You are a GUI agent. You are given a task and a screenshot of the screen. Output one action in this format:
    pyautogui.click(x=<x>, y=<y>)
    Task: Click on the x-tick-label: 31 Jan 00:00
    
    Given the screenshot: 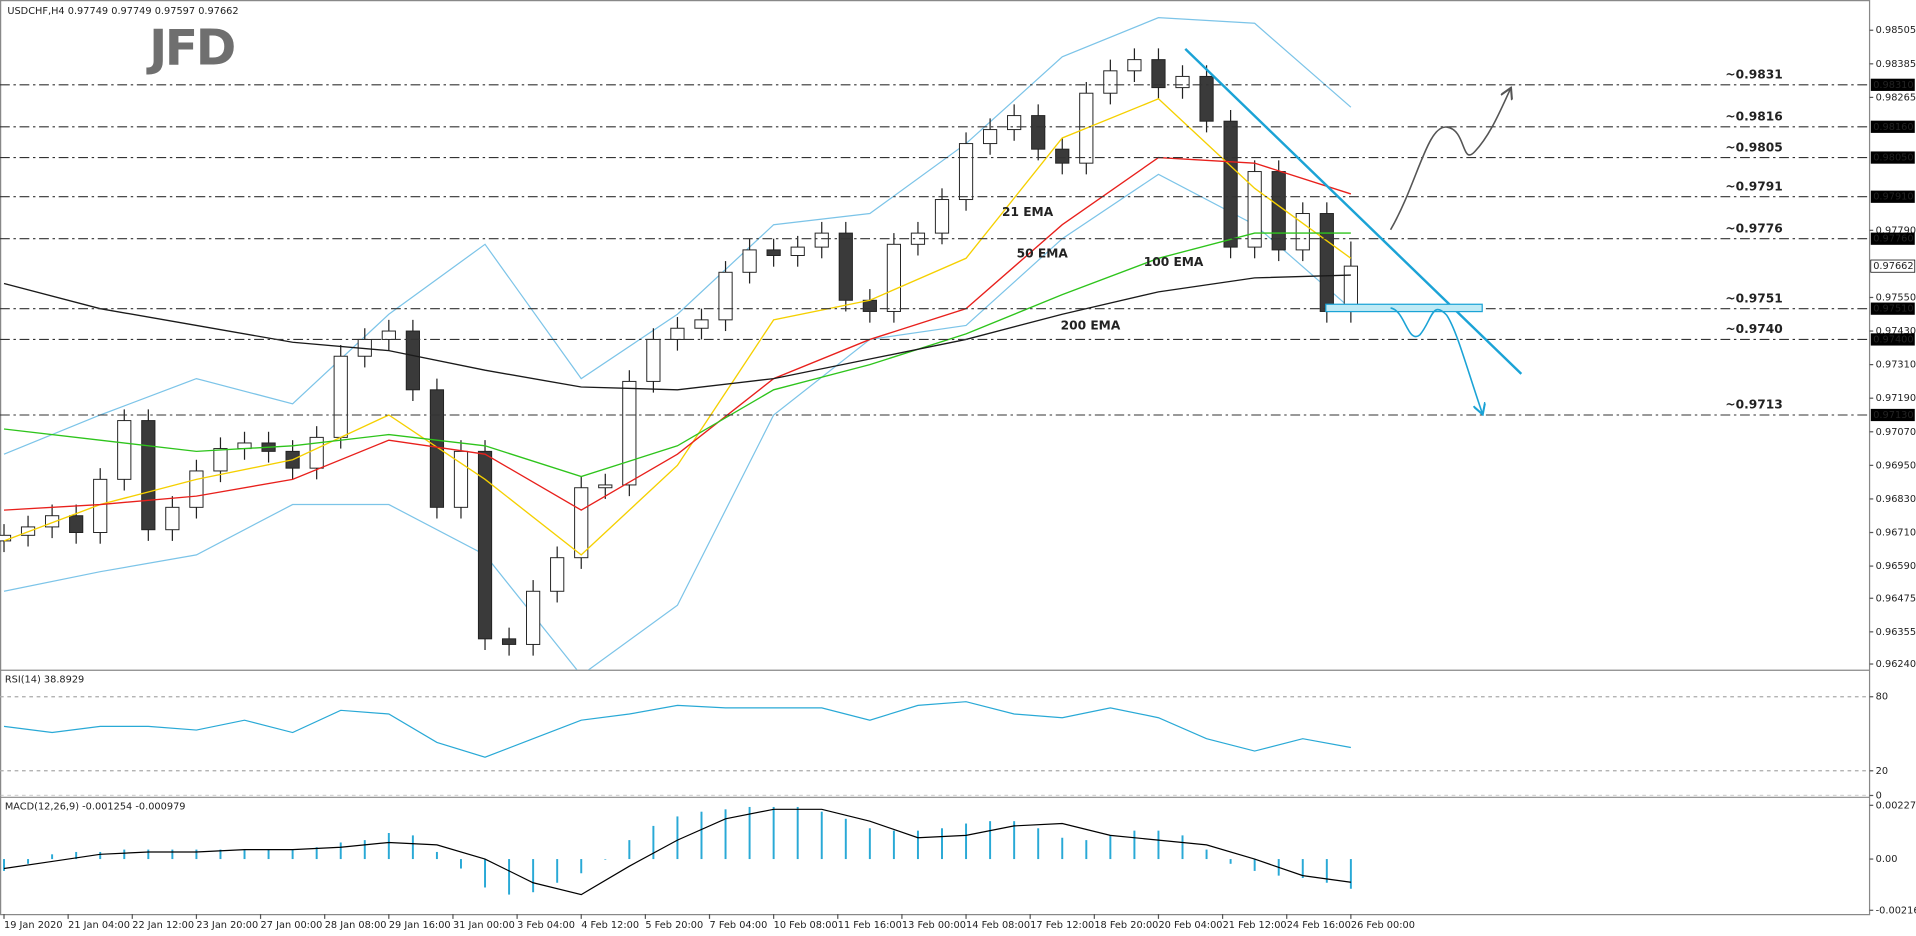 What is the action you would take?
    pyautogui.click(x=484, y=925)
    